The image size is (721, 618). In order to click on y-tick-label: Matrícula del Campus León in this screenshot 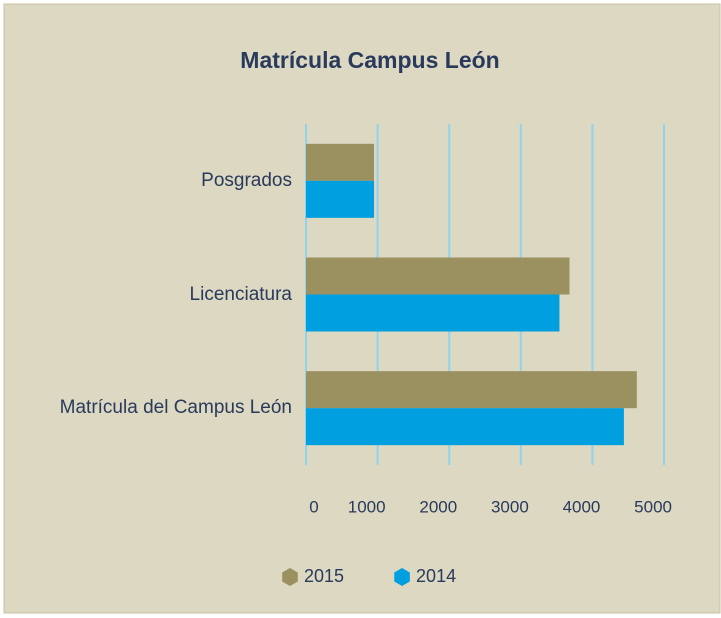, I will do `click(175, 408)`.